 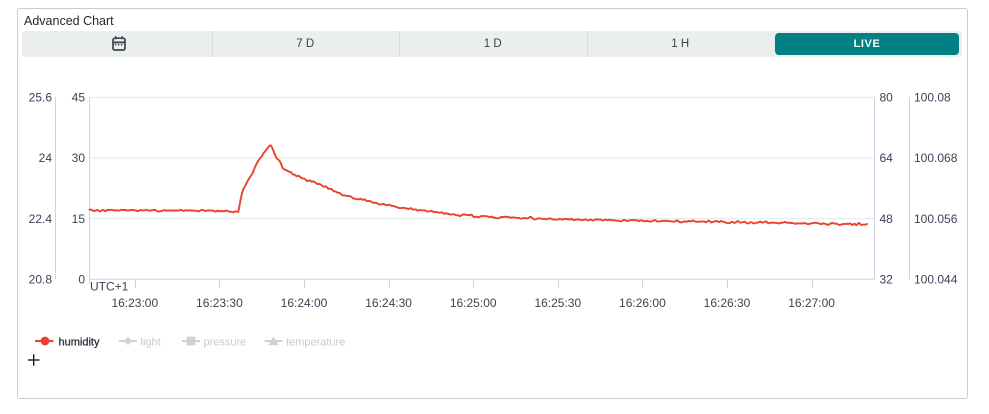 What do you see at coordinates (79, 219) in the screenshot?
I see `svg-text: 15` at bounding box center [79, 219].